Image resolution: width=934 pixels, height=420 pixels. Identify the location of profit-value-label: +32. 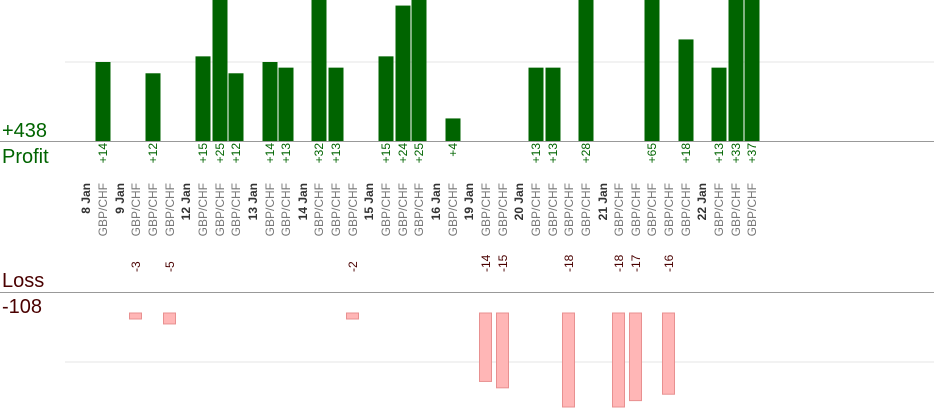
(319, 153).